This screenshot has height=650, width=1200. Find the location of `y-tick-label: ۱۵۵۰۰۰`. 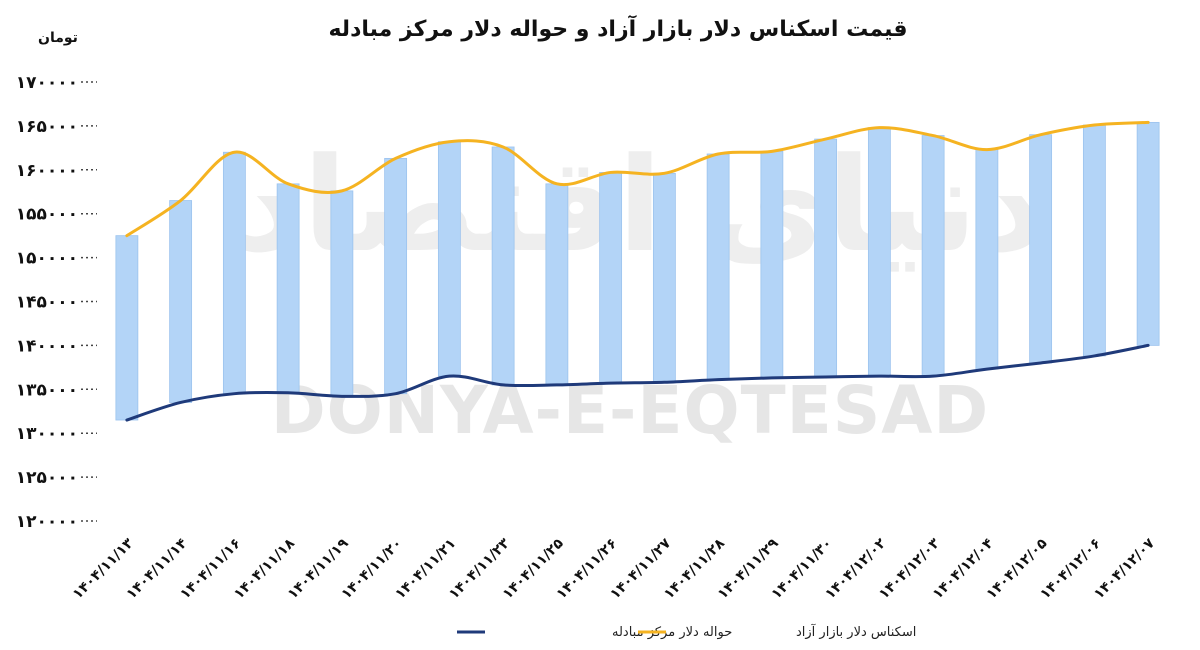

y-tick-label: ۱۵۵۰۰۰ is located at coordinates (47, 215).